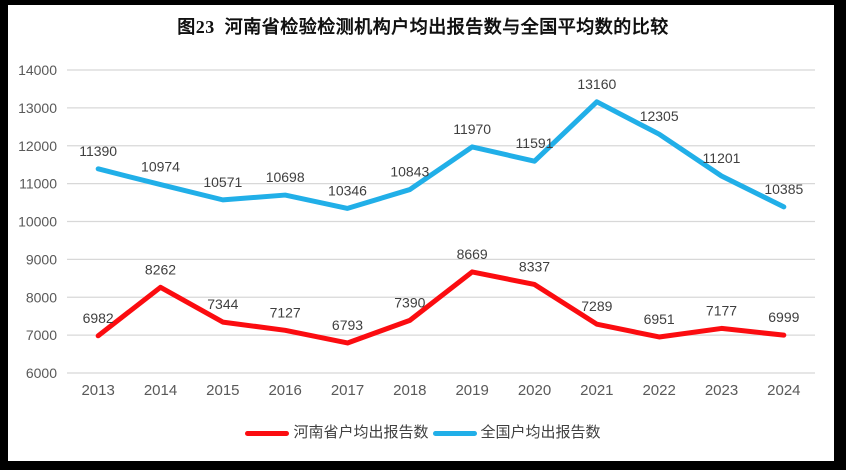  Describe the element at coordinates (41, 335) in the screenshot. I see `svg-text: 7000` at that location.